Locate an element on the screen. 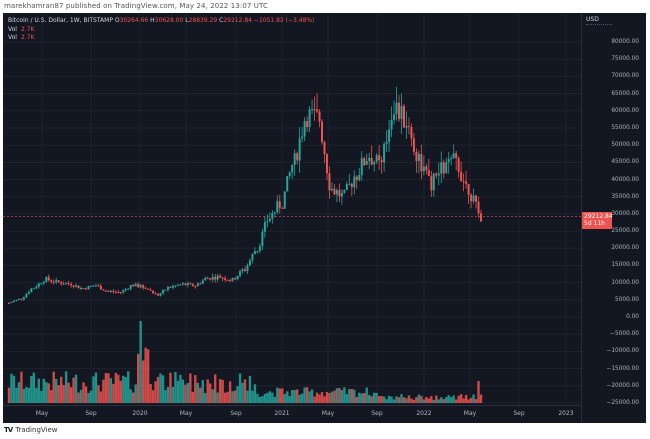 Image resolution: width=650 pixels, height=439 pixels. tradingview-logo-icon: TV is located at coordinates (8, 430).